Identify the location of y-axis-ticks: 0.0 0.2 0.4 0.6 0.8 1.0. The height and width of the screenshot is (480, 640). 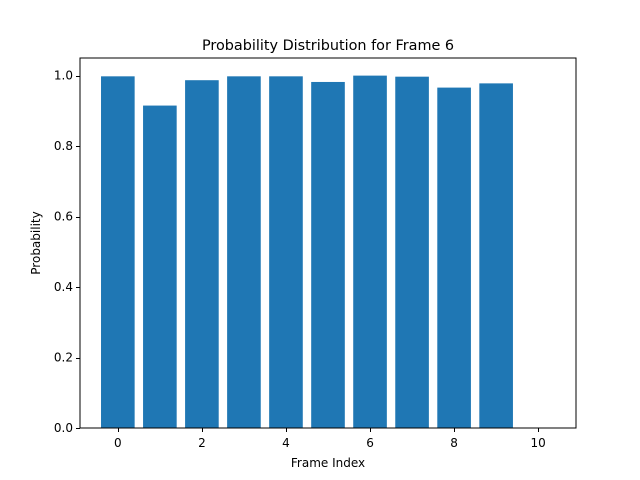
(67, 252).